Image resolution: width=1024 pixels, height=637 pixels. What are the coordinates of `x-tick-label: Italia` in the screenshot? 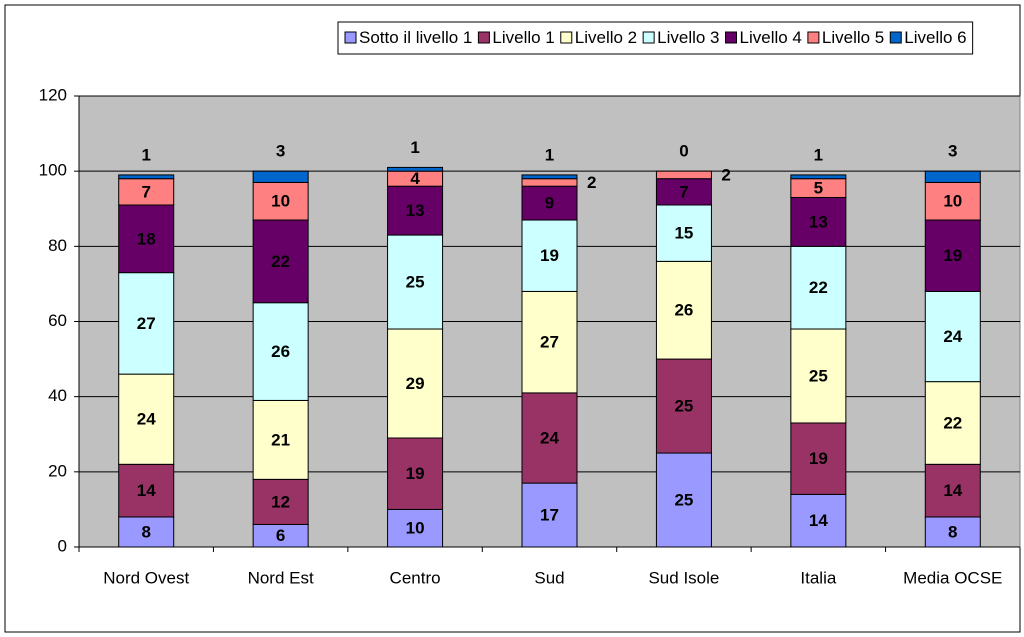 It's located at (818, 577).